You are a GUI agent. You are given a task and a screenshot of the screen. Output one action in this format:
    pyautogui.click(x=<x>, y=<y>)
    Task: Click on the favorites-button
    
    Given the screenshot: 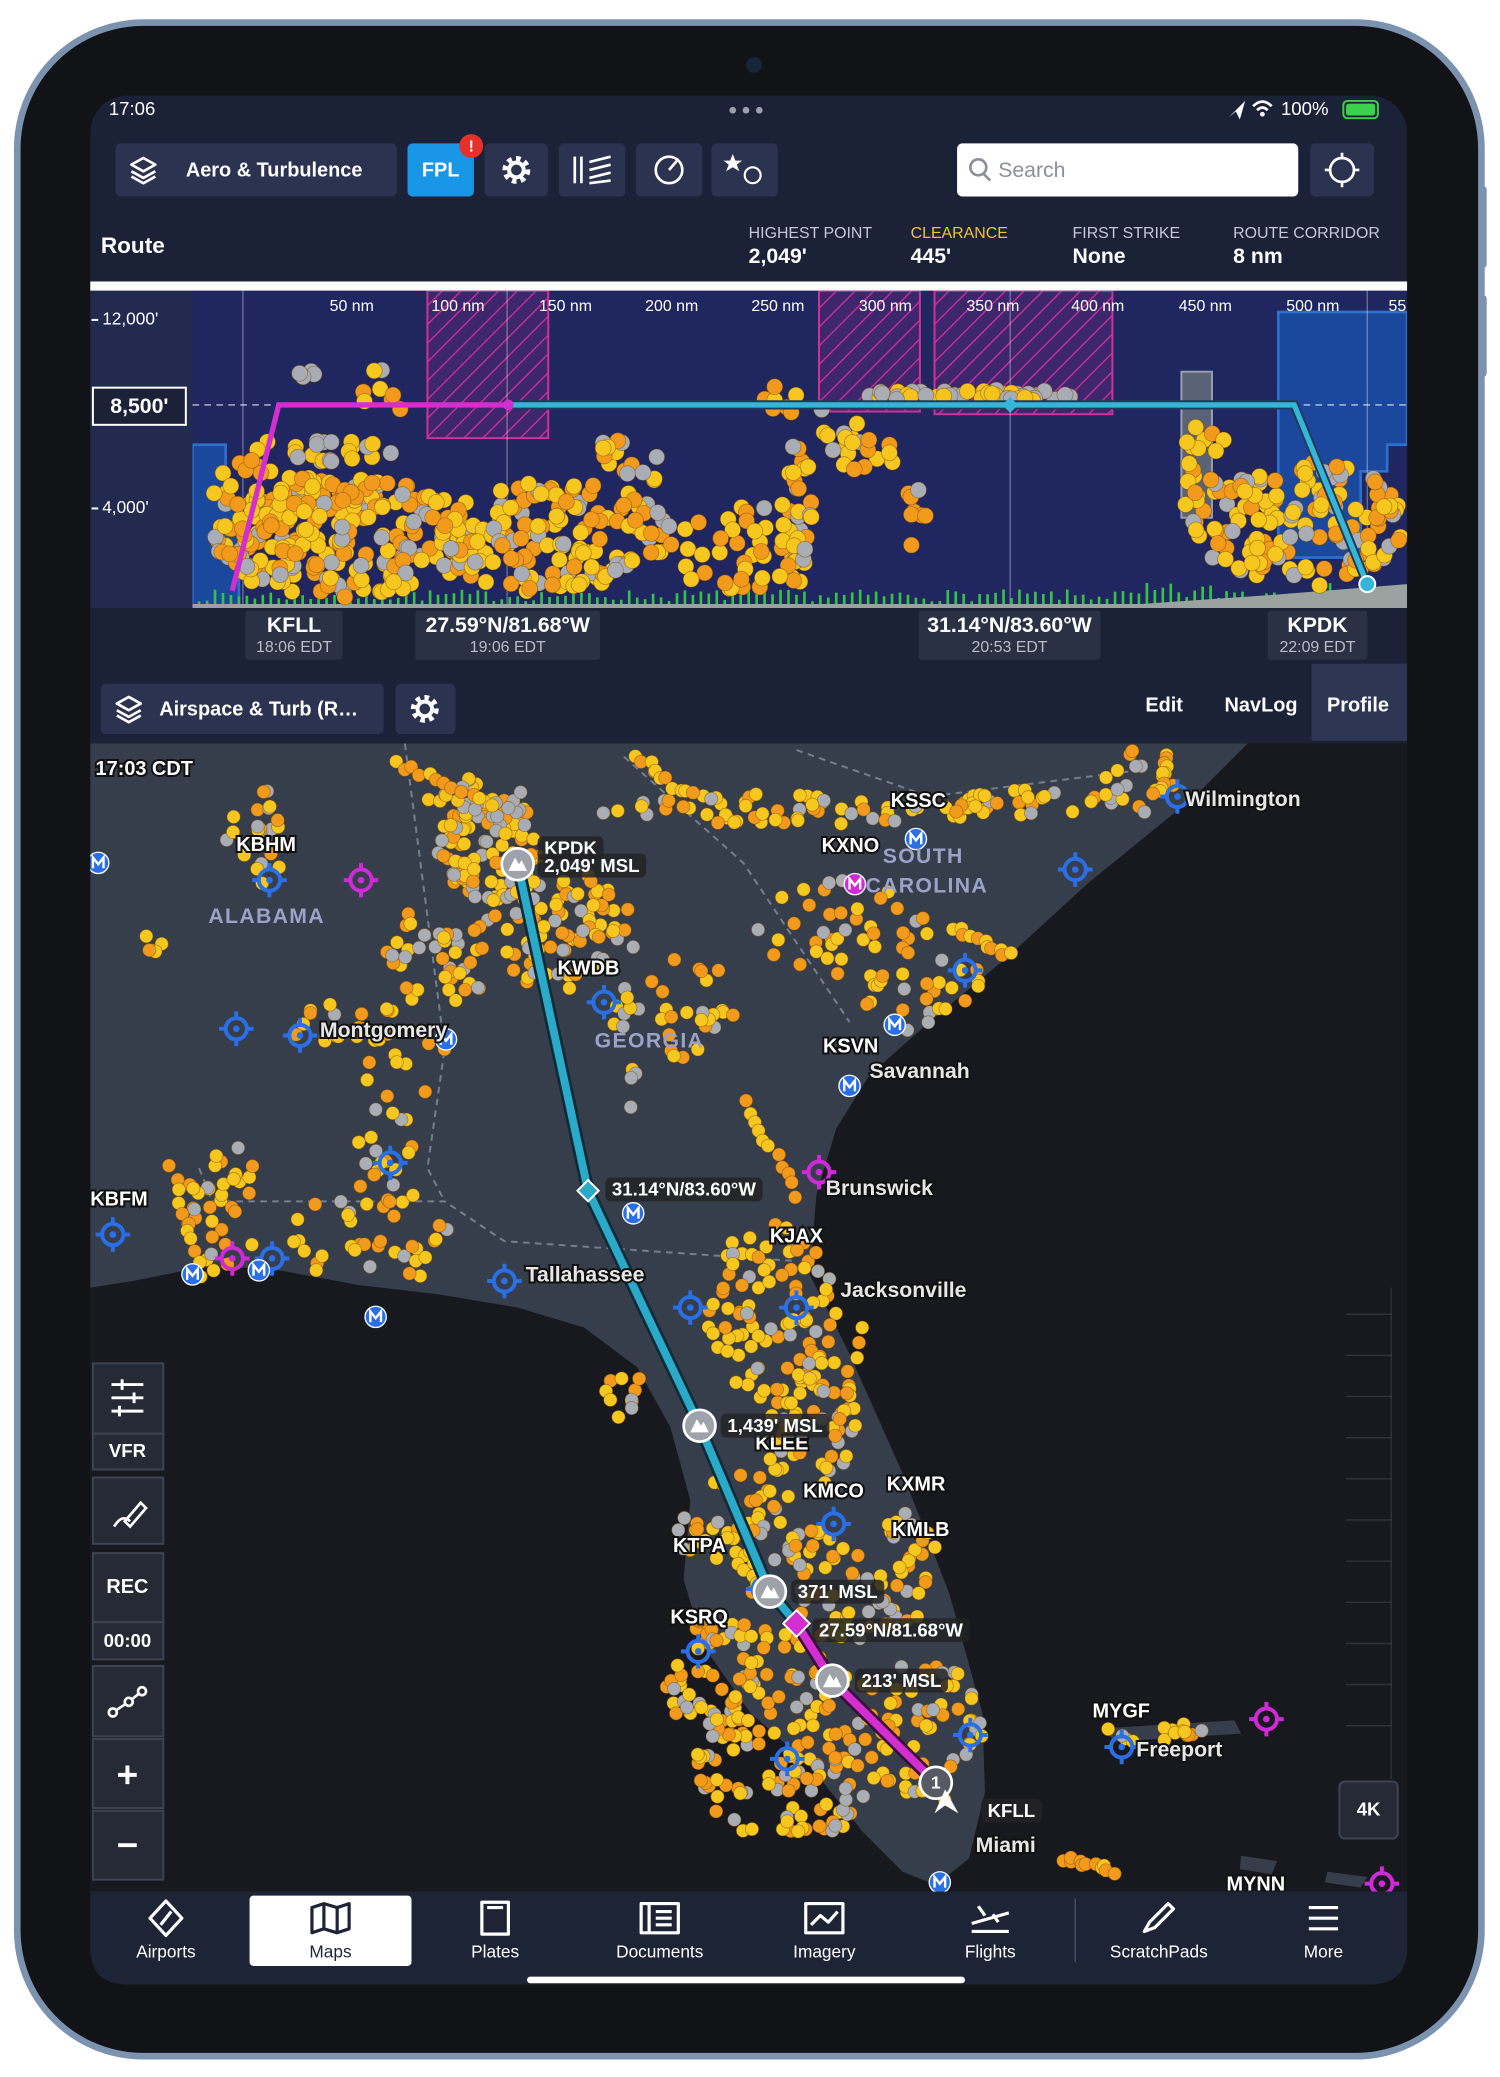 What is the action you would take?
    pyautogui.click(x=744, y=170)
    